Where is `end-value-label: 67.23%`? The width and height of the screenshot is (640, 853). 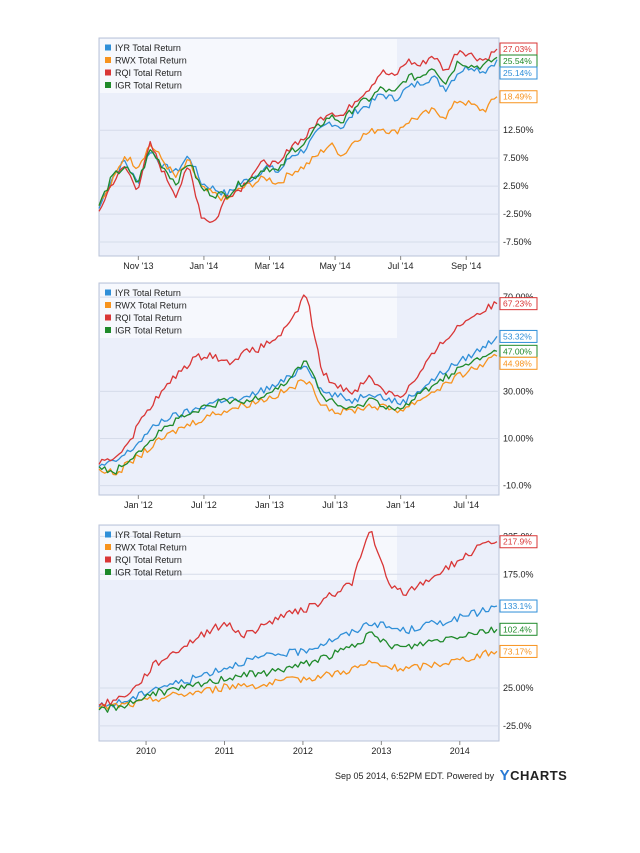
end-value-label: 67.23% is located at coordinates (517, 304).